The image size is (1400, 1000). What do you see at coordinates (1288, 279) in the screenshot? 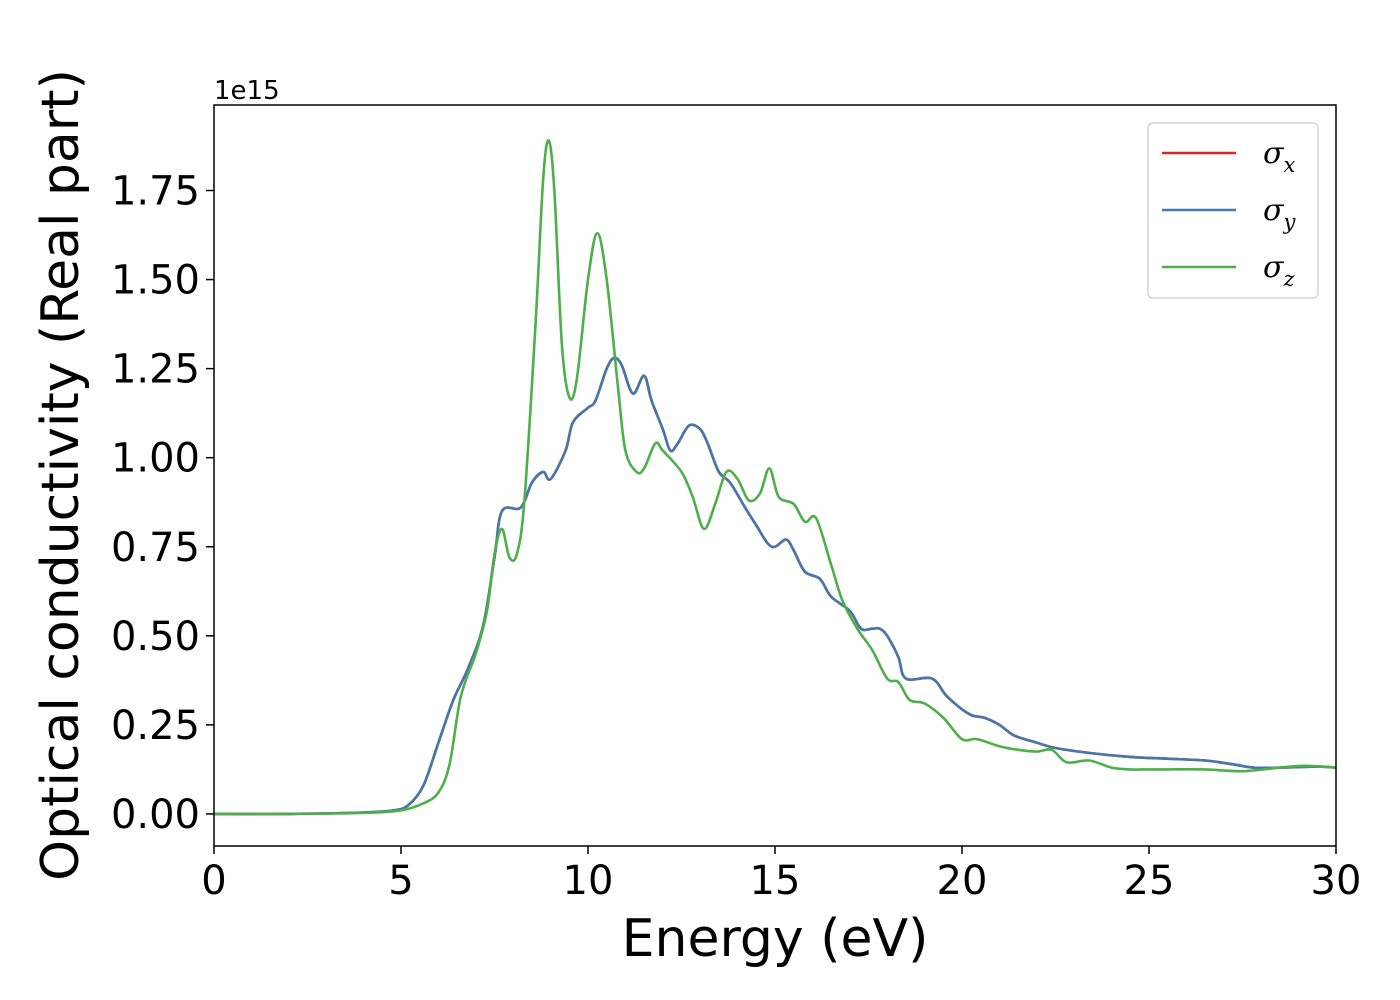
I see `legend-subscript: z` at bounding box center [1288, 279].